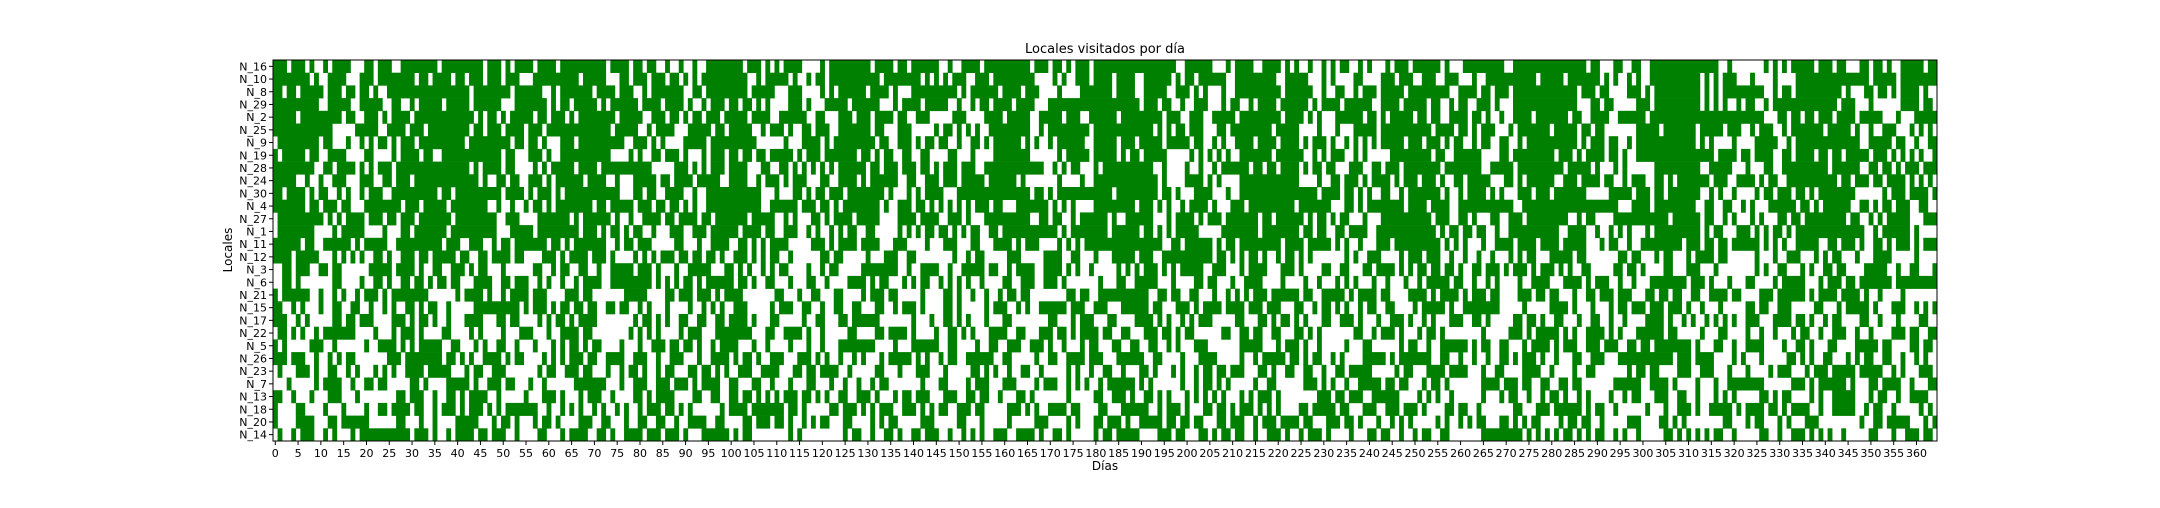  I want to click on y-tick-label: N_27, so click(253, 219).